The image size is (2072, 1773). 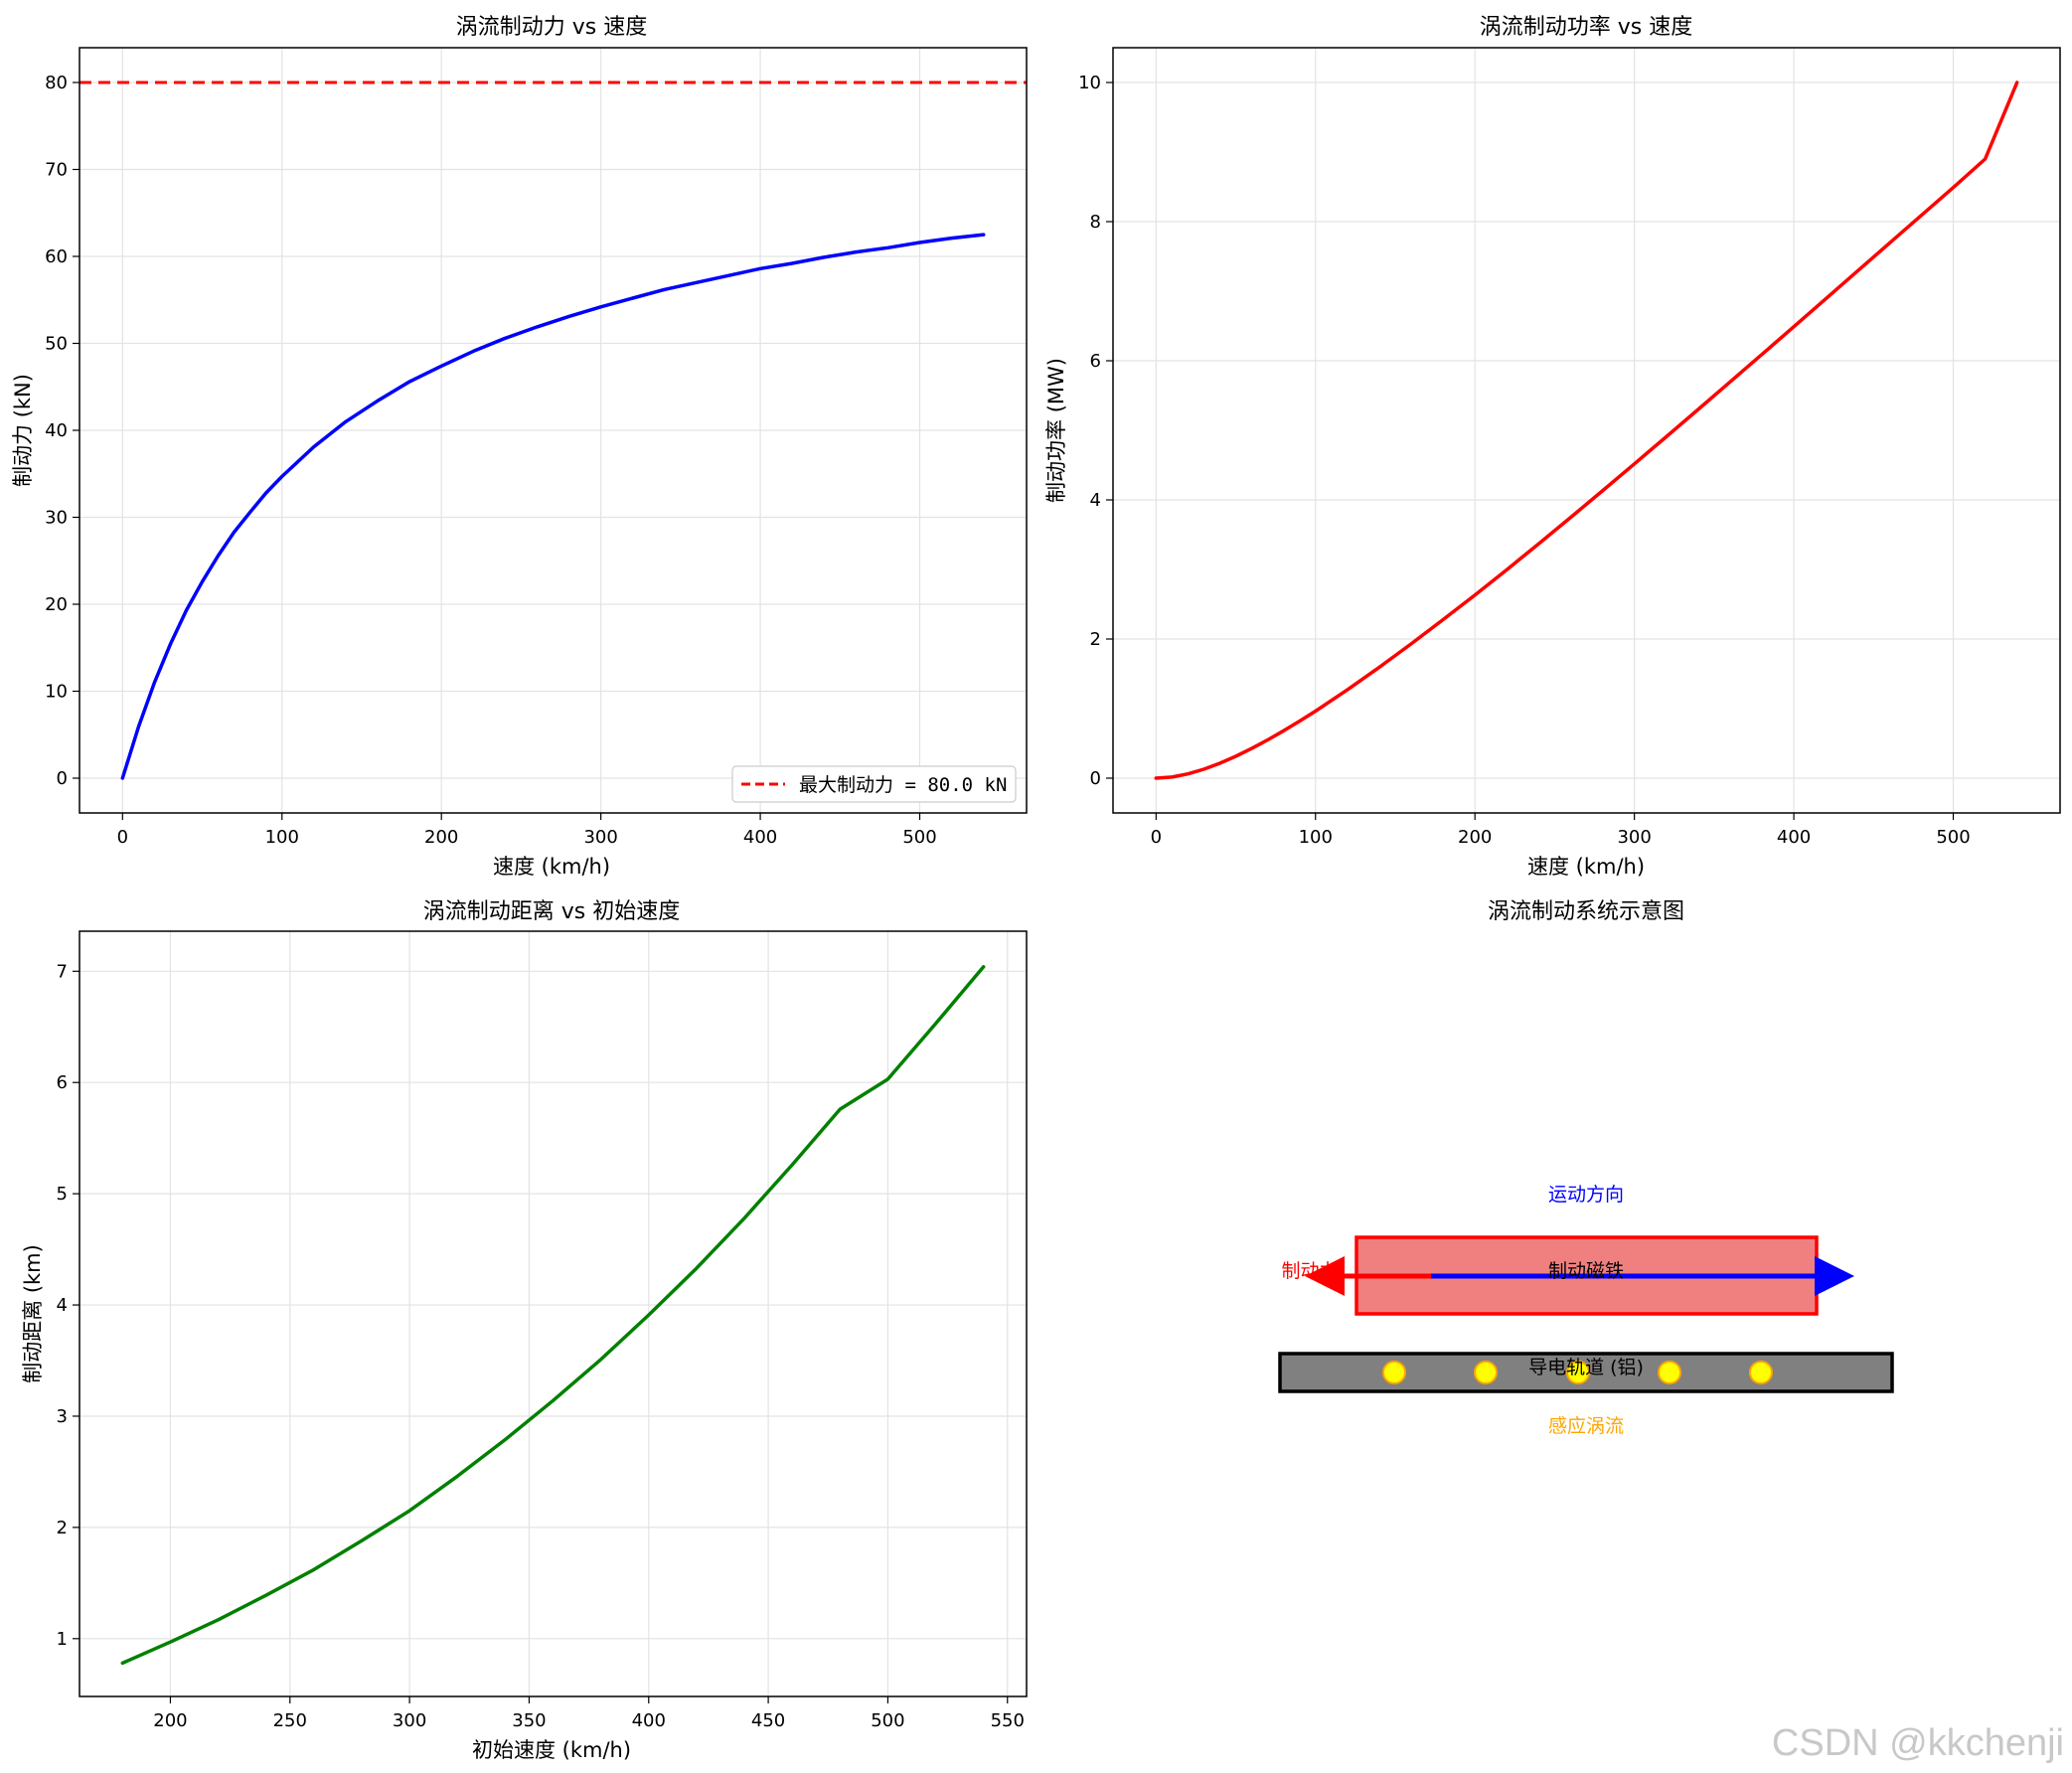 I want to click on y-tick-label: 1, so click(x=62, y=1639).